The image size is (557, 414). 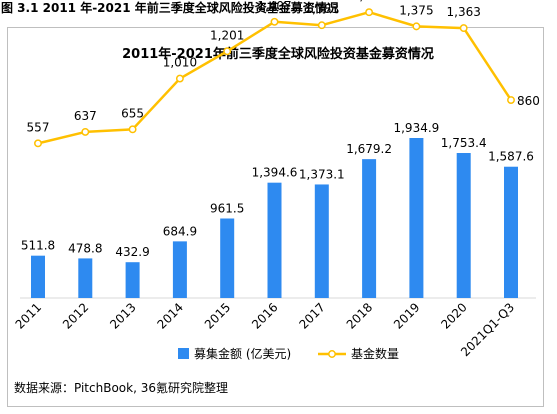 I want to click on bar-2016, so click(x=274, y=240).